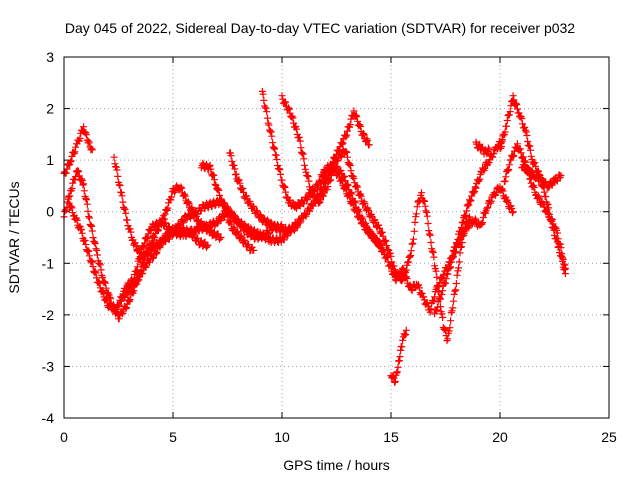  What do you see at coordinates (48, 263) in the screenshot?
I see `y-tick-label: -1` at bounding box center [48, 263].